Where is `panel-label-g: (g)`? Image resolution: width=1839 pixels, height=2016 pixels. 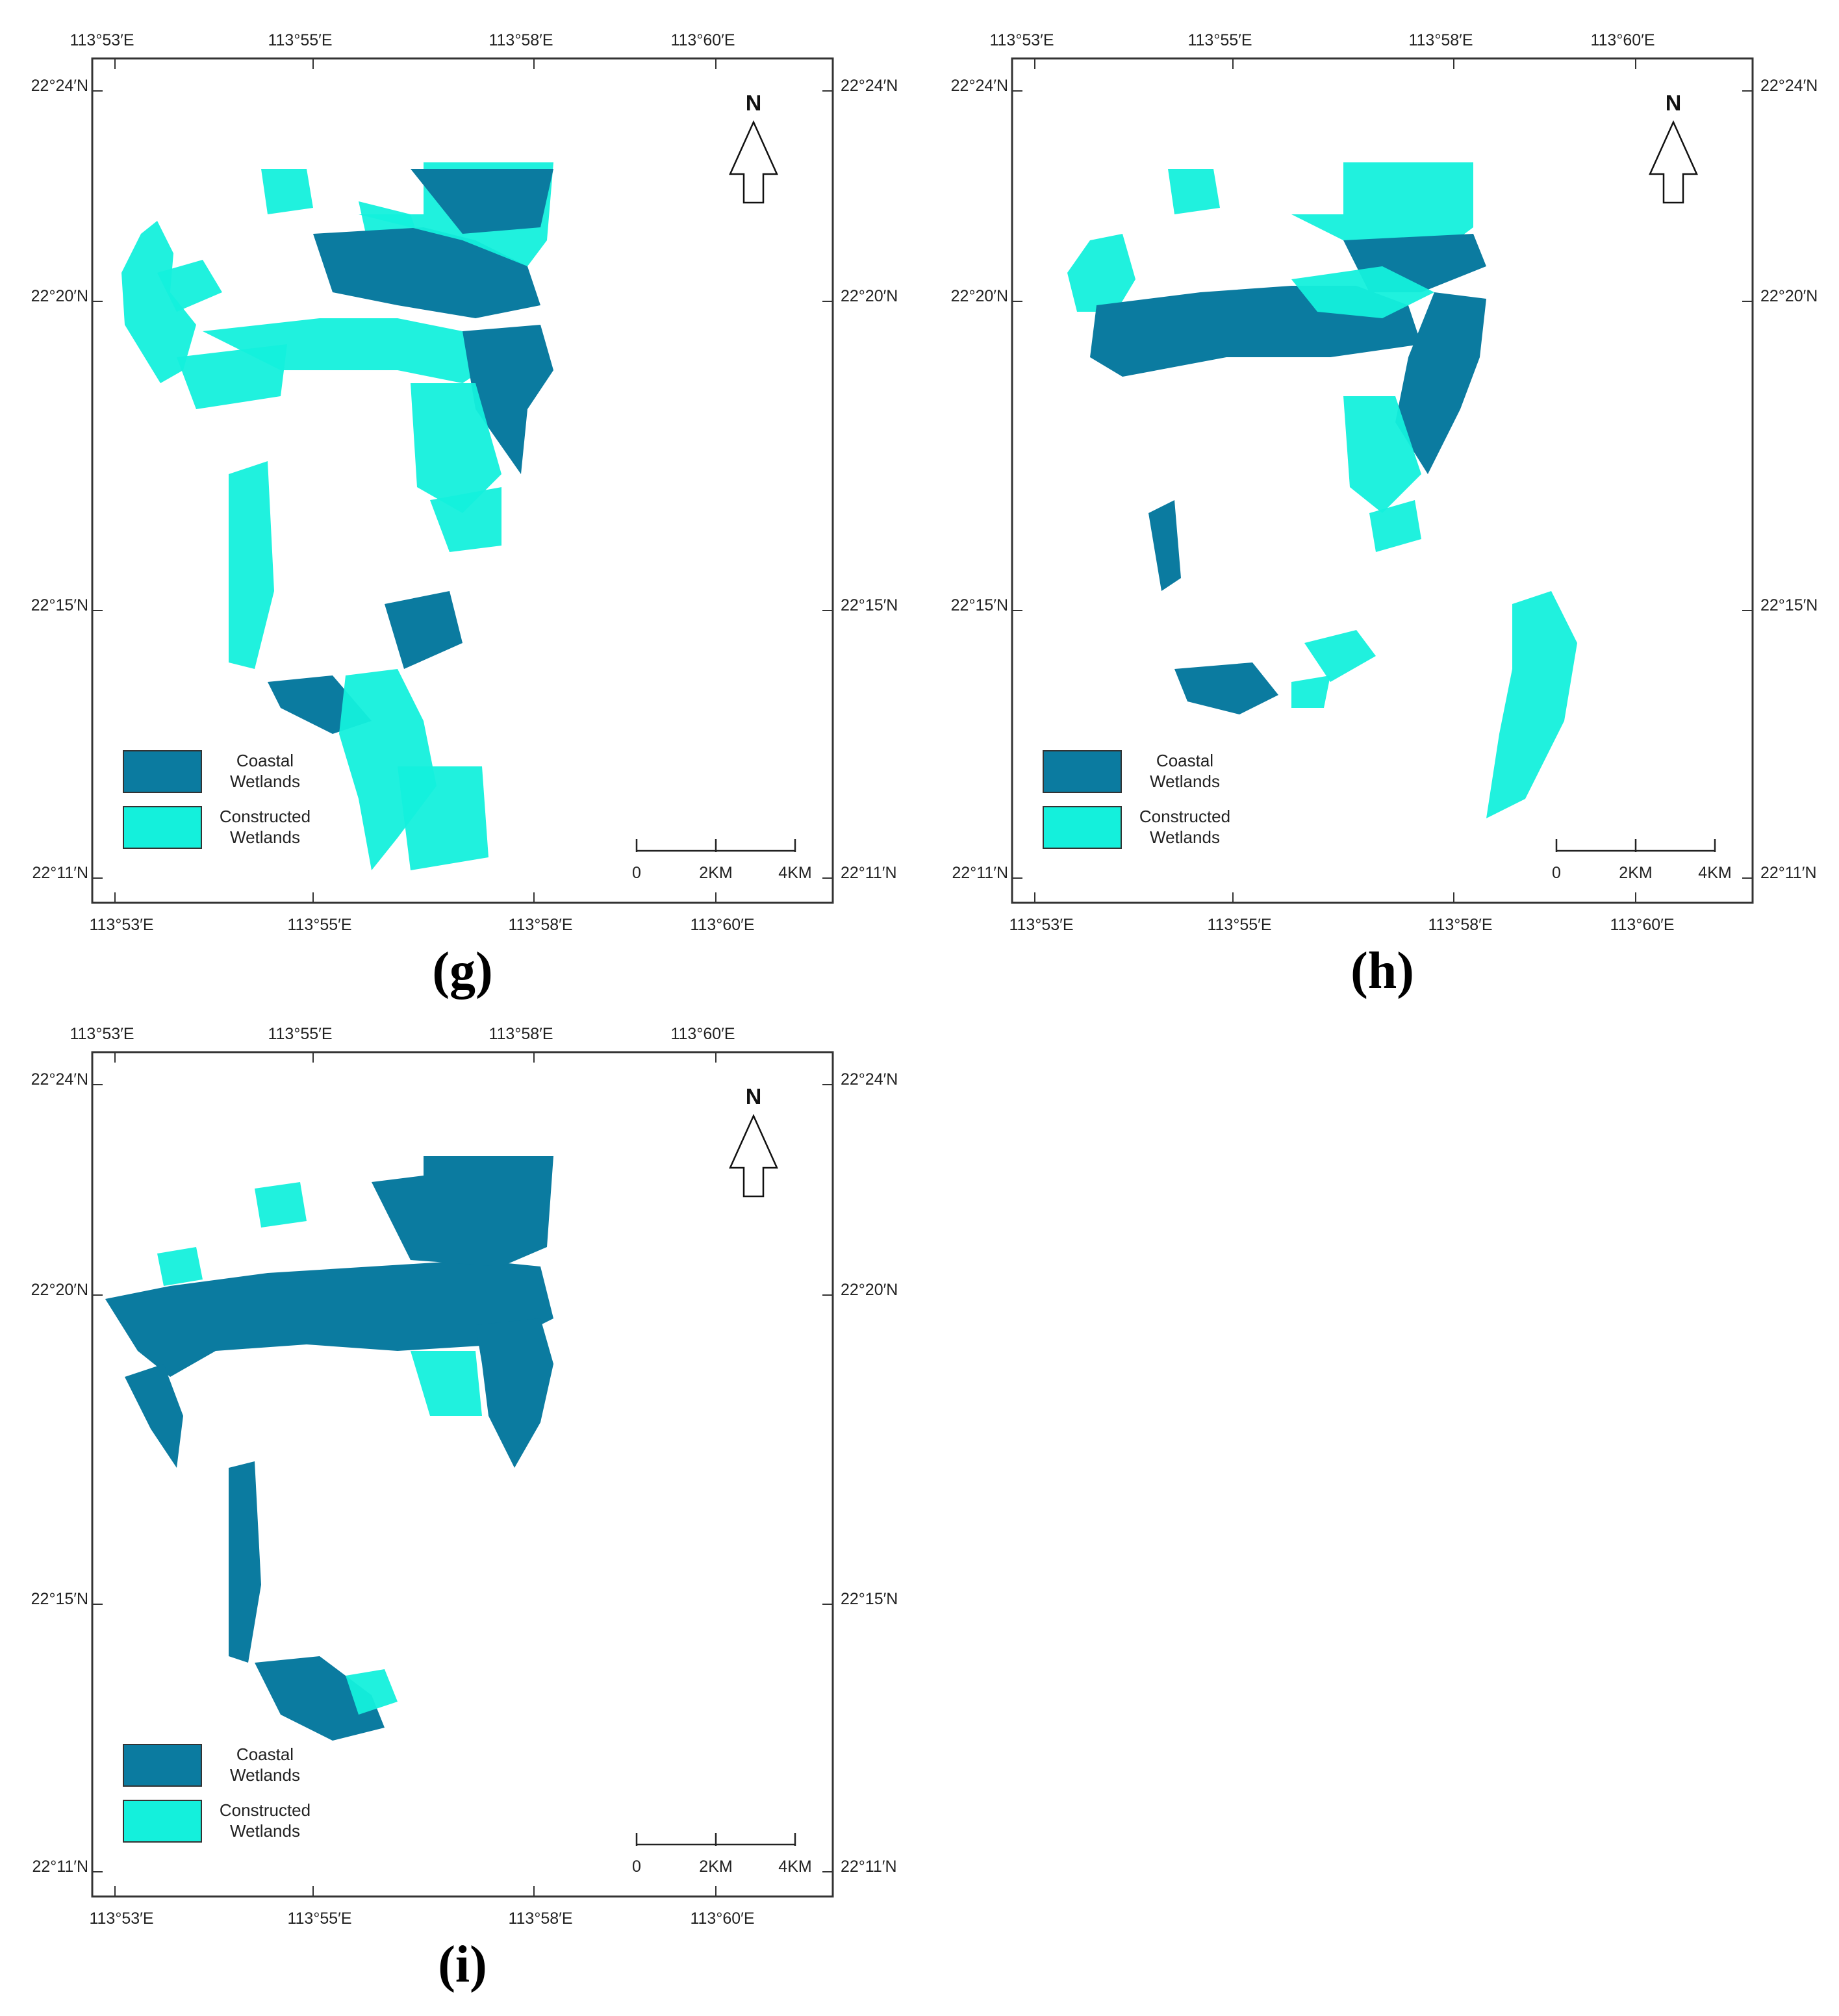 panel-label-g: (g) is located at coordinates (462, 971).